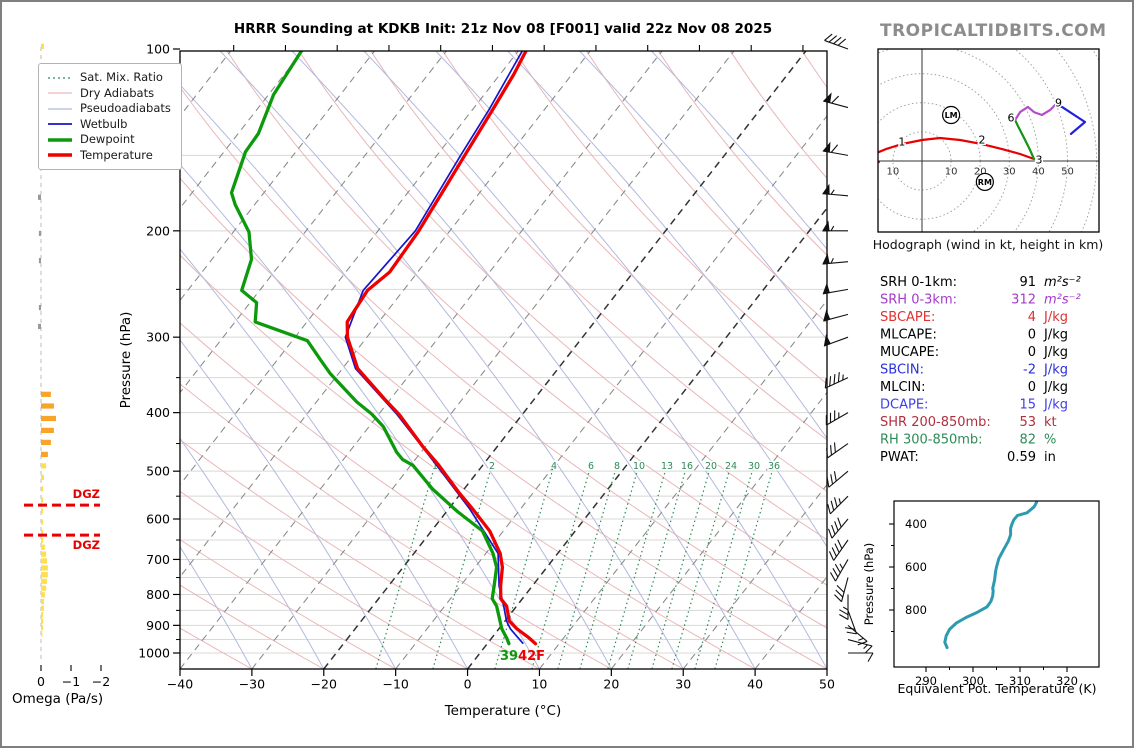 This screenshot has width=1134, height=748. What do you see at coordinates (1020, 681) in the screenshot?
I see `theta-e-temp-tick: 310` at bounding box center [1020, 681].